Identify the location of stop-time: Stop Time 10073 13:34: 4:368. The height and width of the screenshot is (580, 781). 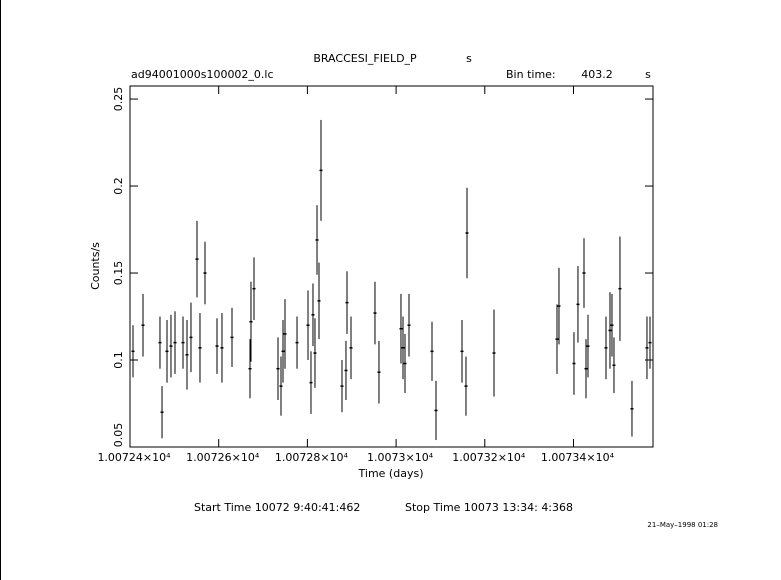
(489, 507).